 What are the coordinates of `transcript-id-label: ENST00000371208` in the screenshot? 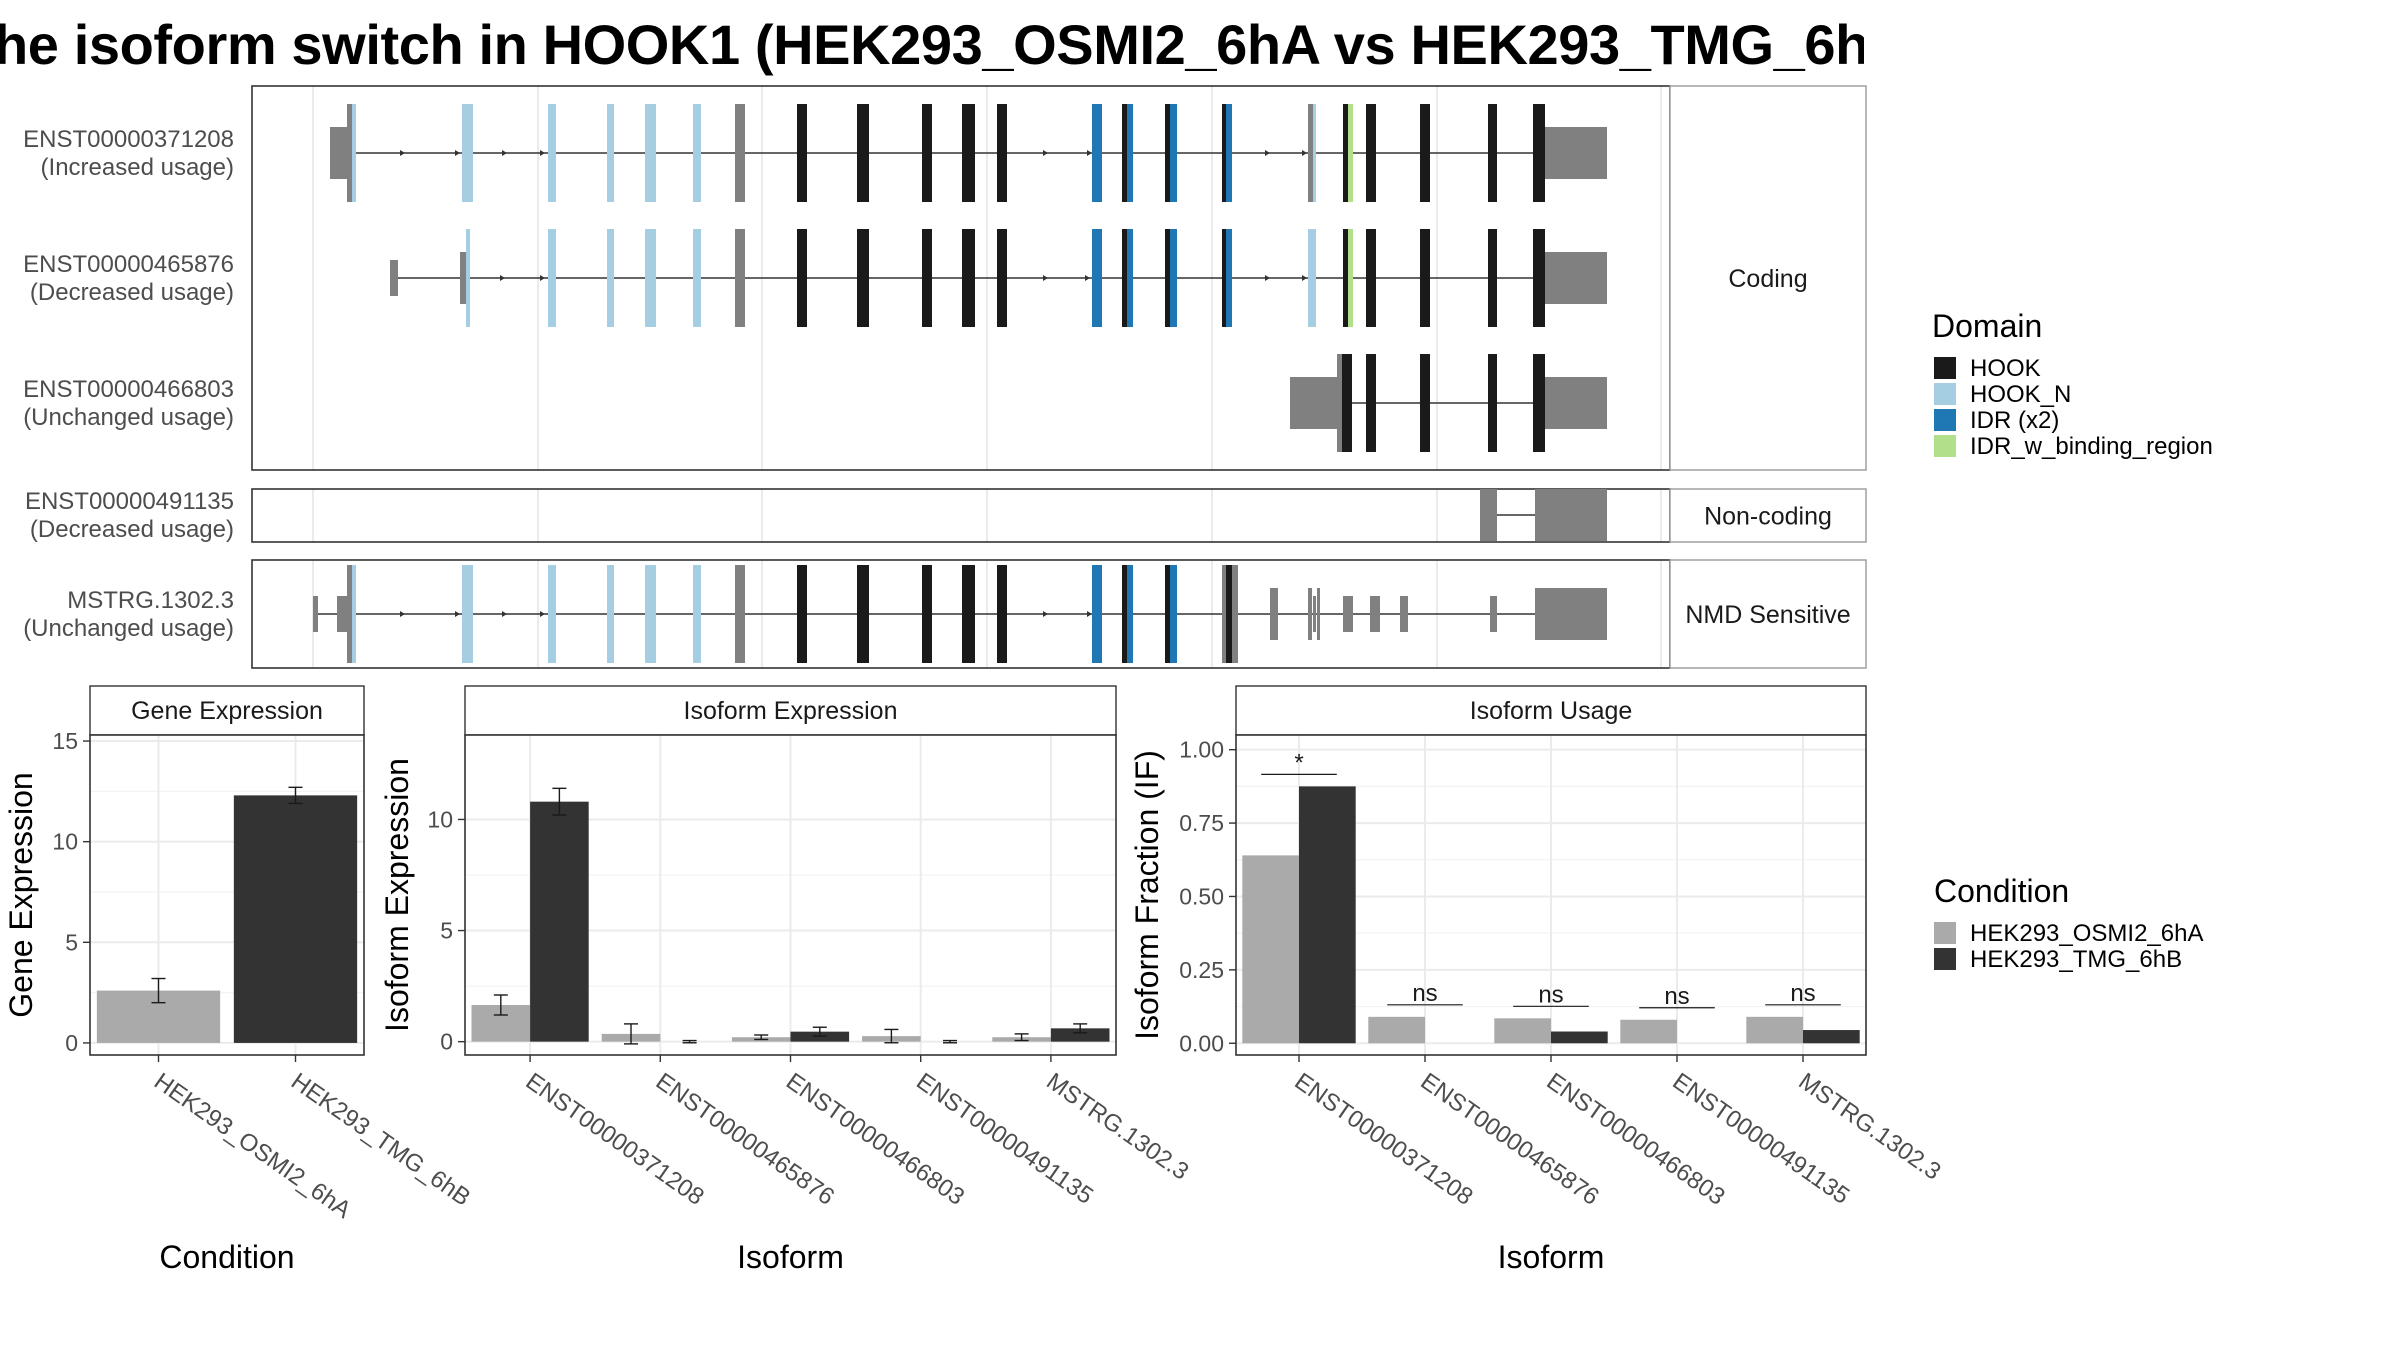 It's located at (128, 139).